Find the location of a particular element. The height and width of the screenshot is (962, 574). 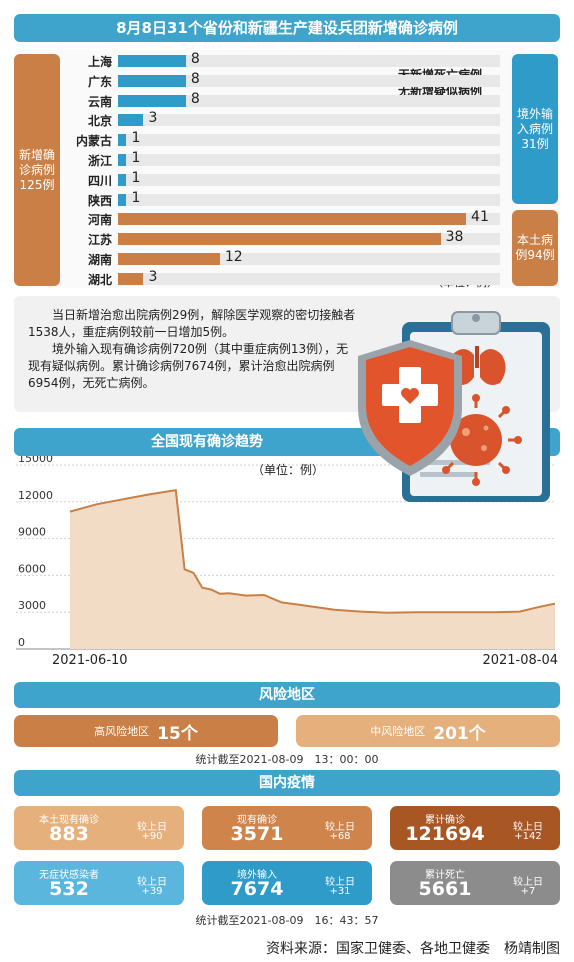

no-suspect-note: 无新增疑似病例 is located at coordinates (440, 91).